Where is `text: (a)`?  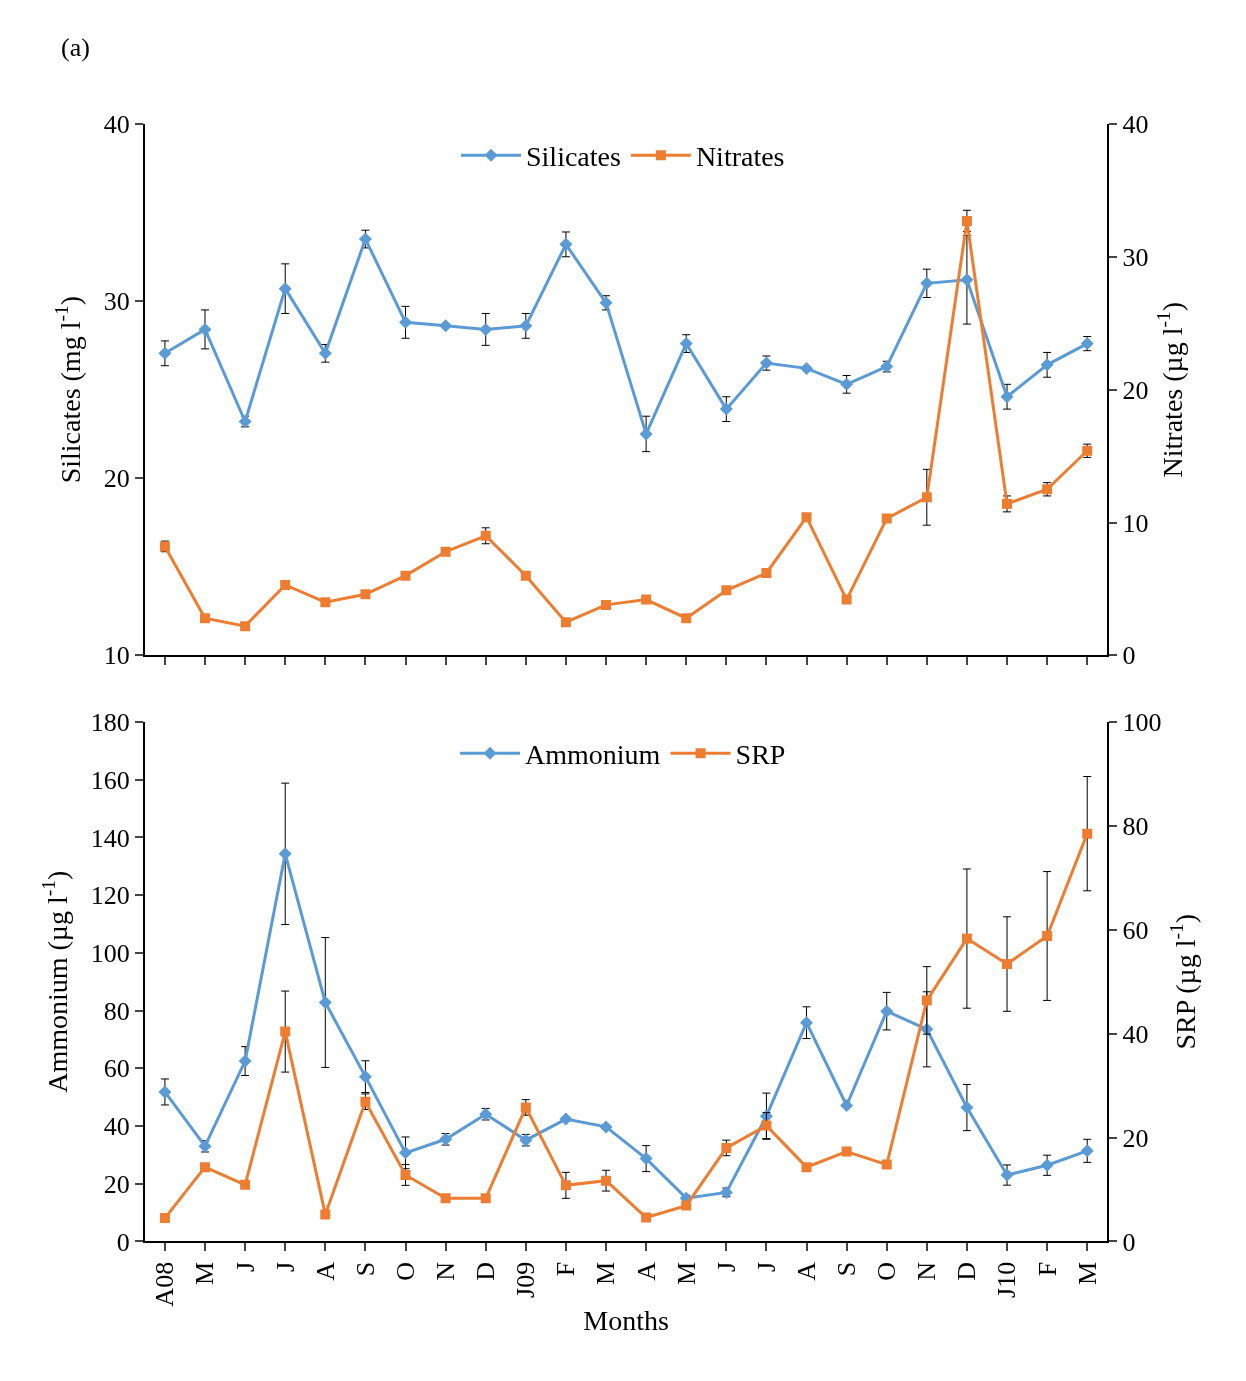
text: (a) is located at coordinates (75, 47).